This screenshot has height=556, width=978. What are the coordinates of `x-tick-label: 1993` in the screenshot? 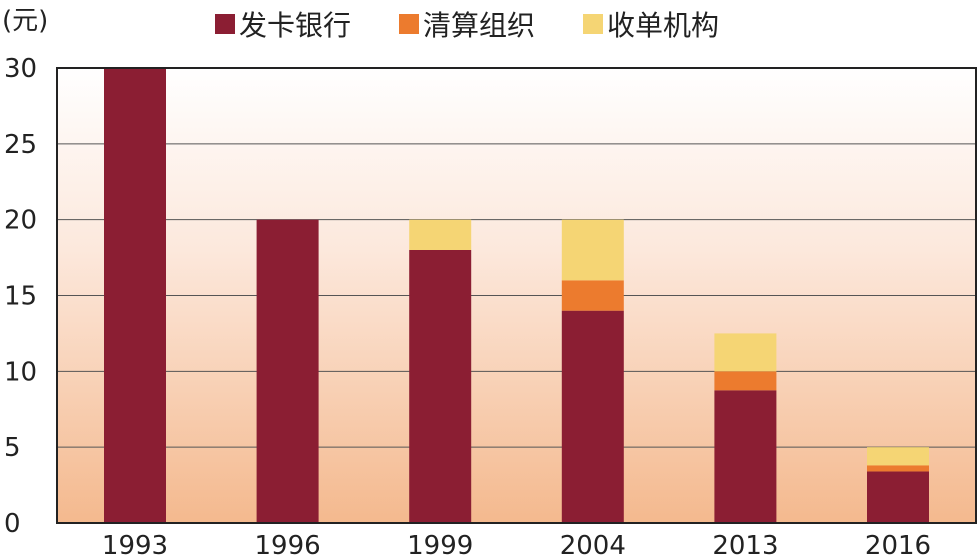 It's located at (135, 543).